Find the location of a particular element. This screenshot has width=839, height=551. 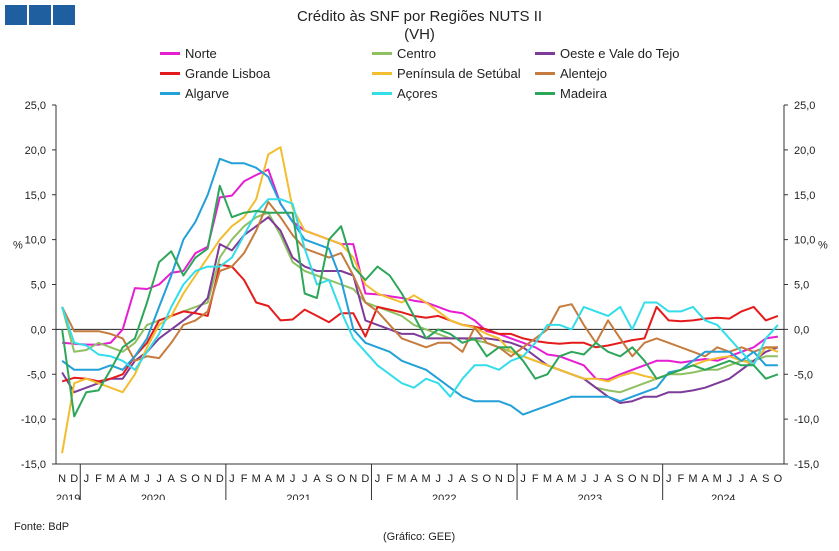

y-tick-label-right: 0,0 is located at coordinates (801, 330).